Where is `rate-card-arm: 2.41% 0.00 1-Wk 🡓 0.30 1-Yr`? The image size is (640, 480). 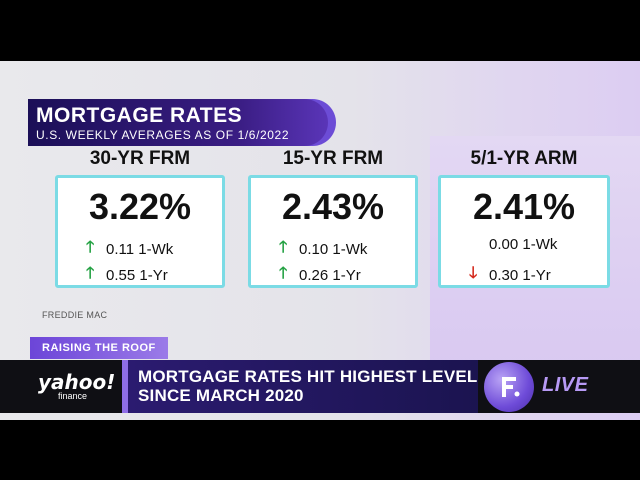 rate-card-arm: 2.41% 0.00 1-Wk 🡓 0.30 1-Yr is located at coordinates (524, 231).